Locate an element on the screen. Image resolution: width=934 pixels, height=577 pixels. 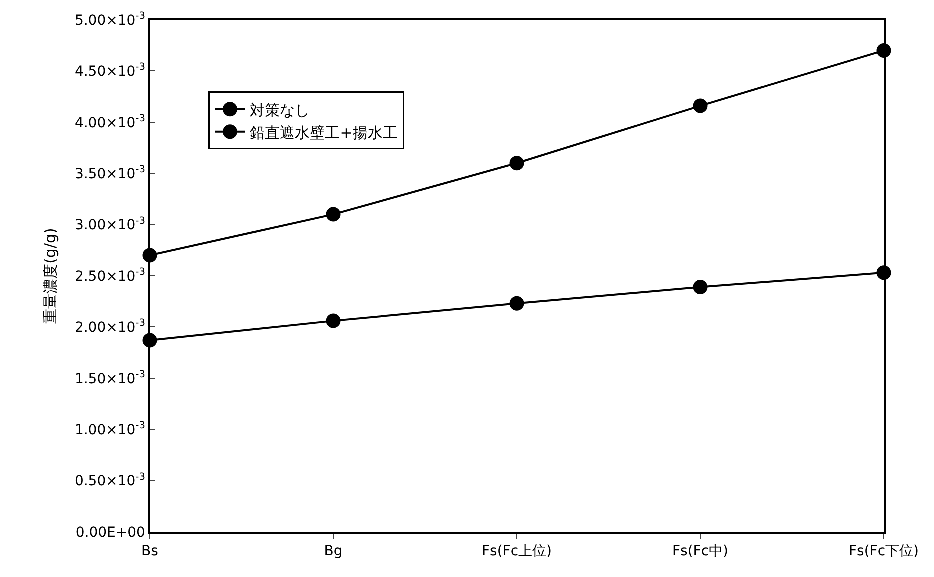
y-tick-label: 0.00E+00 is located at coordinates (111, 532).